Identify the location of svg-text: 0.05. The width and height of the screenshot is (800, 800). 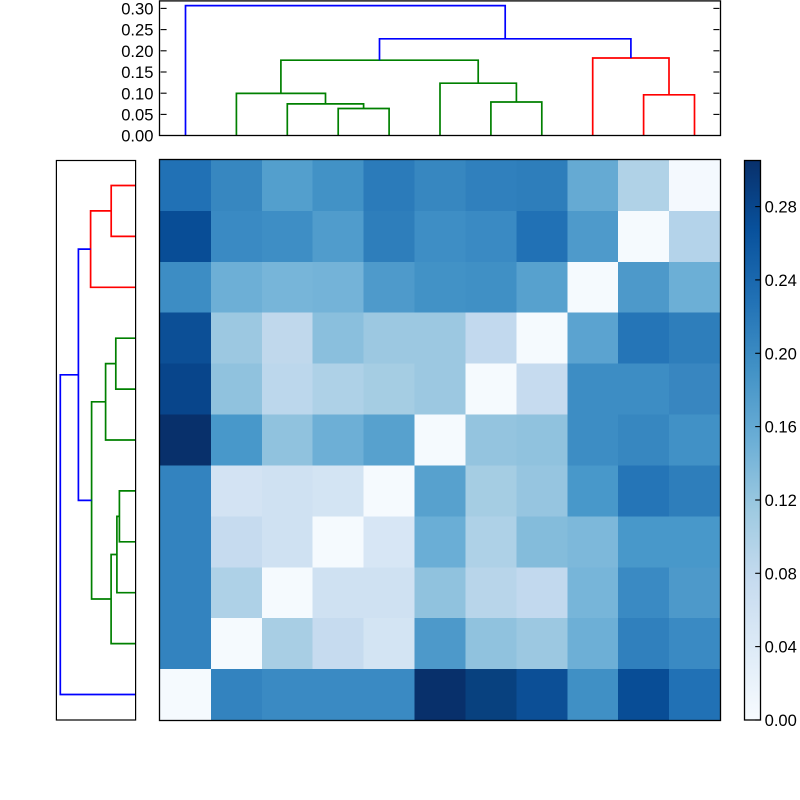
(137, 115).